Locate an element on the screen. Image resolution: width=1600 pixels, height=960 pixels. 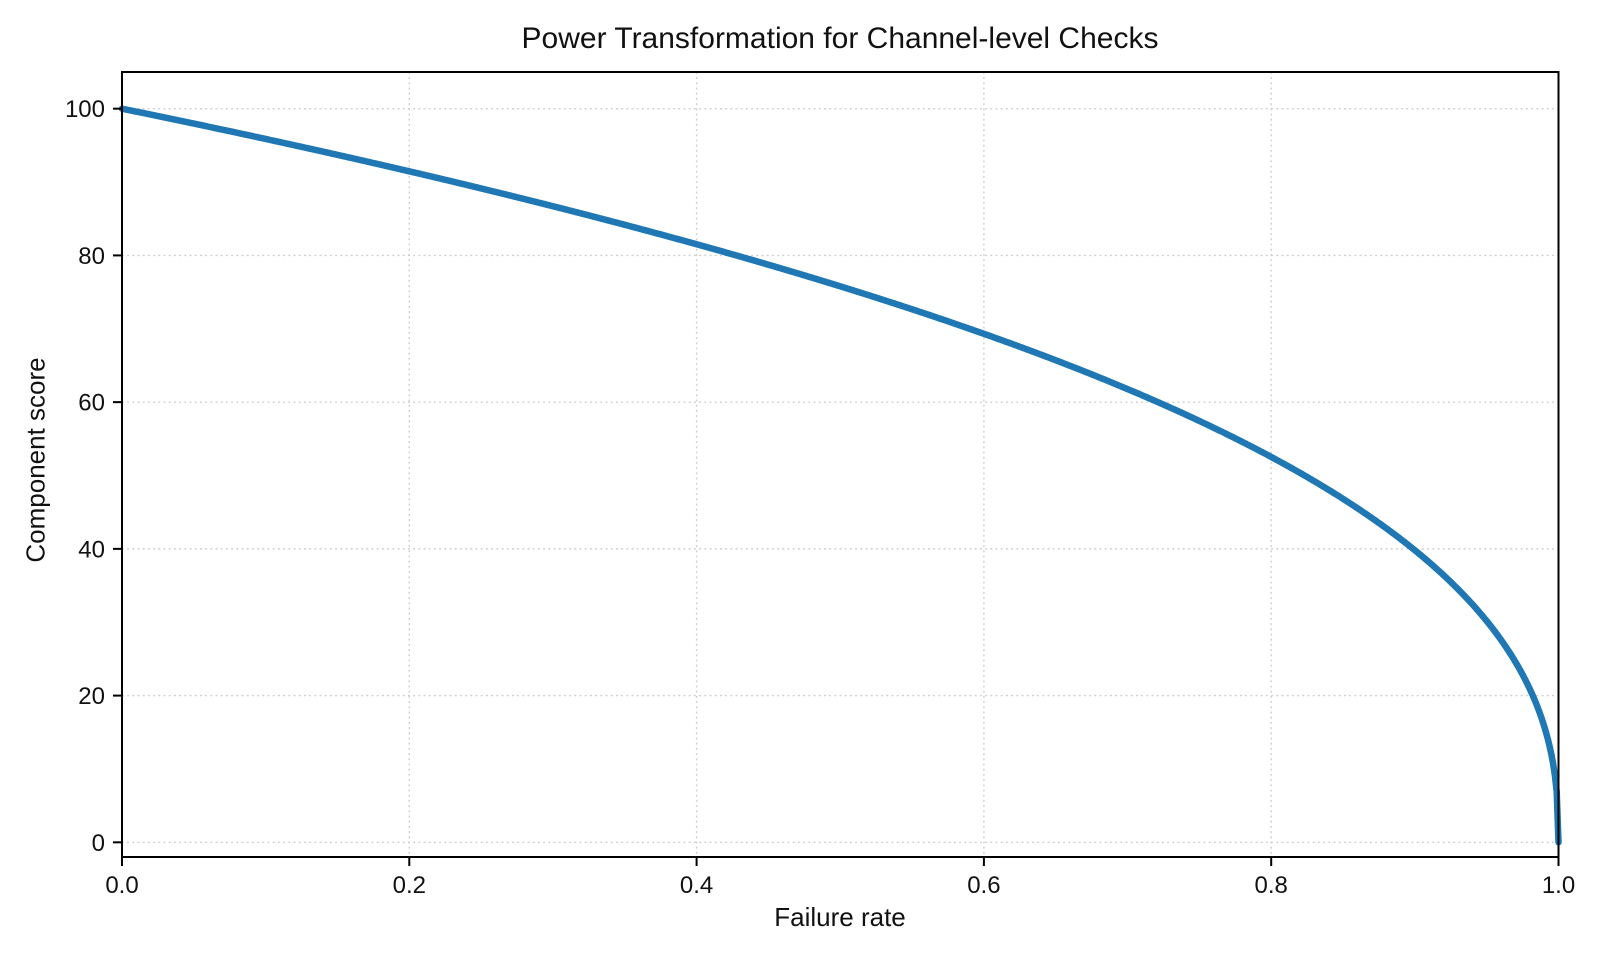
y-axis-label: Component score is located at coordinates (35, 460).